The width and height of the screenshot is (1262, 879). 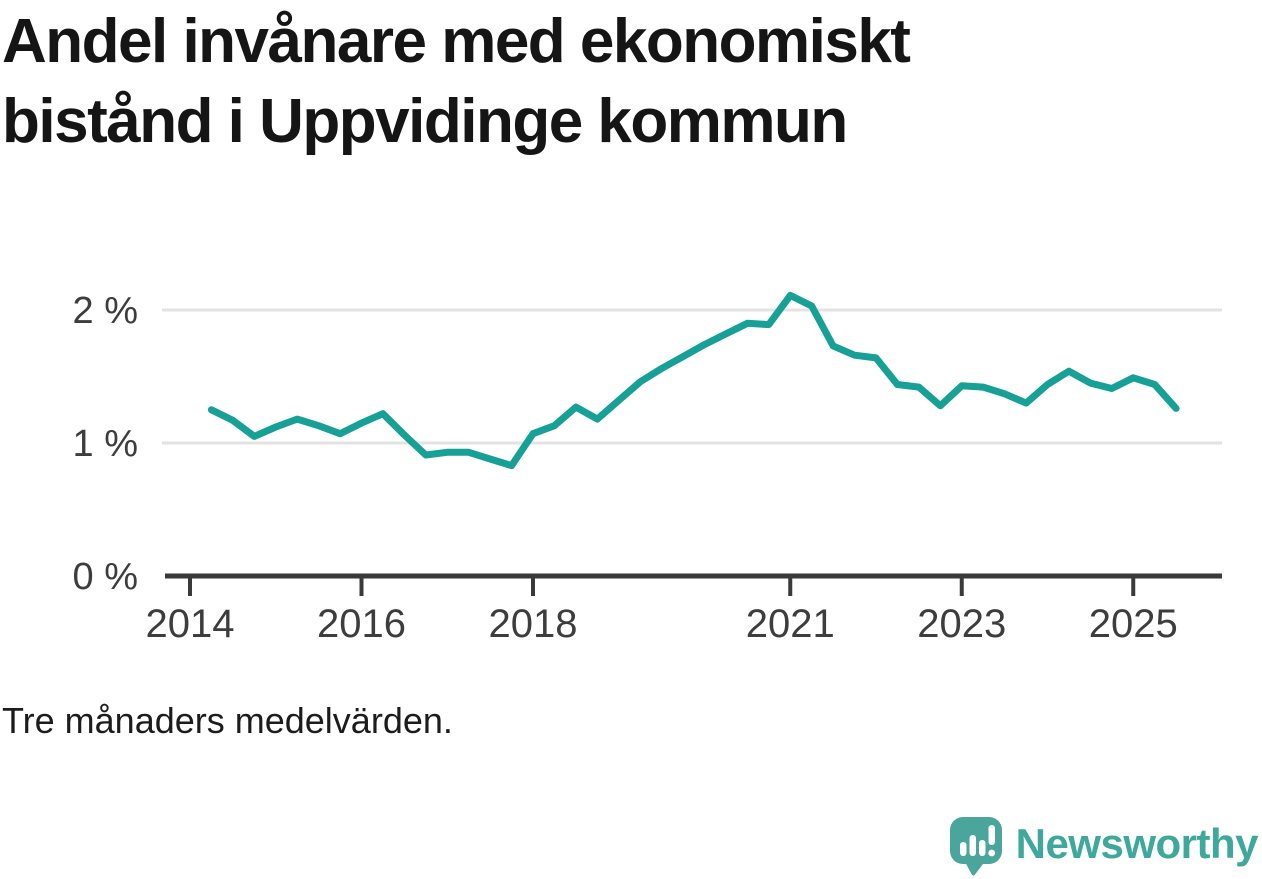 I want to click on newsworthy-logo: Newsworthy, so click(x=1104, y=846).